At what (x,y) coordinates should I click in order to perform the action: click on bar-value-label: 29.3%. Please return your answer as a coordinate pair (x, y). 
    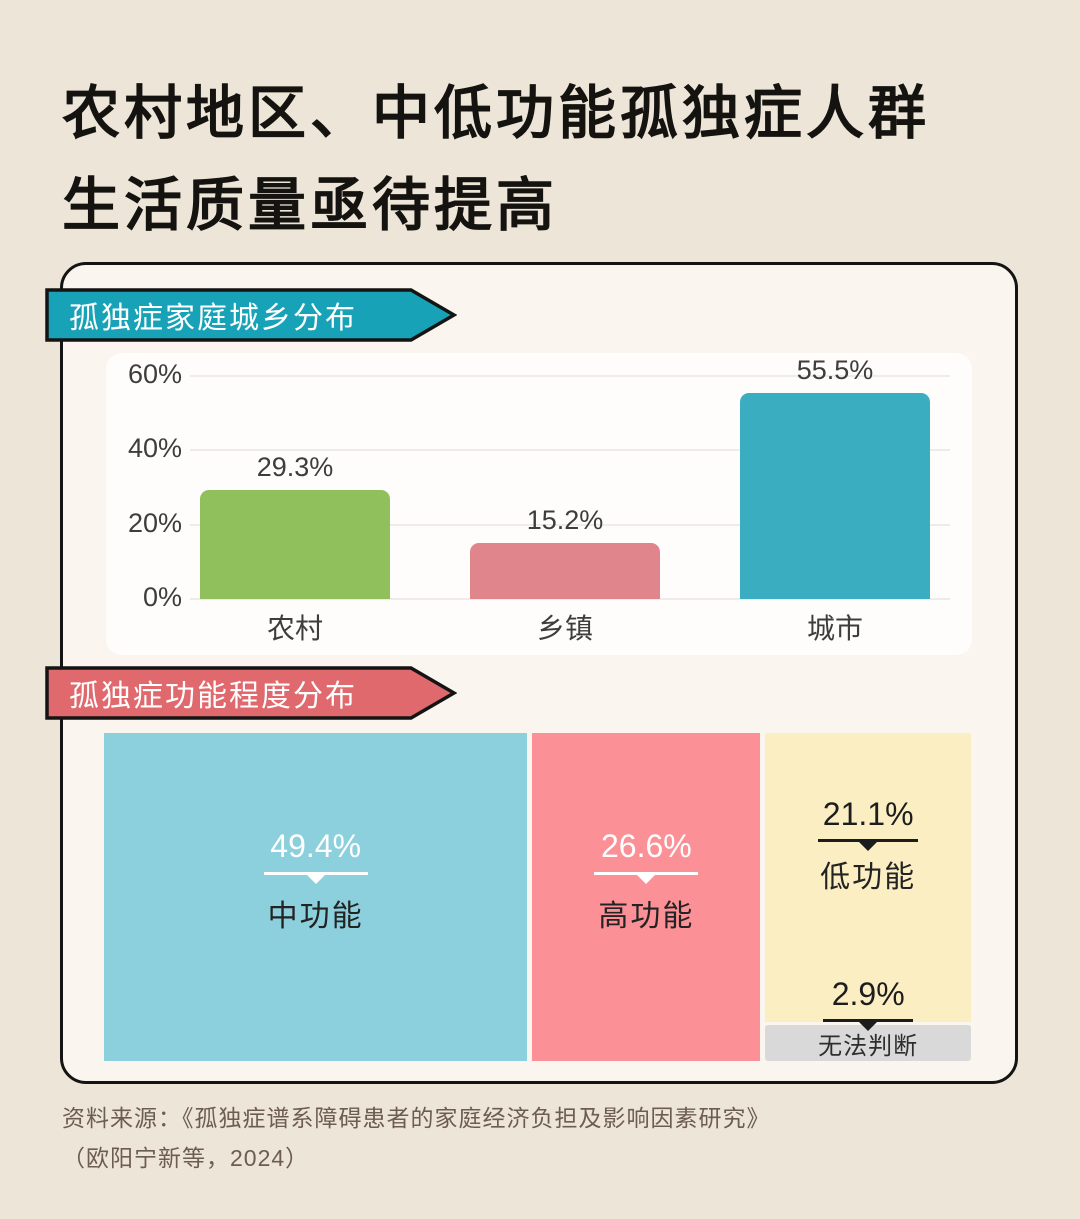
    Looking at the image, I should click on (295, 467).